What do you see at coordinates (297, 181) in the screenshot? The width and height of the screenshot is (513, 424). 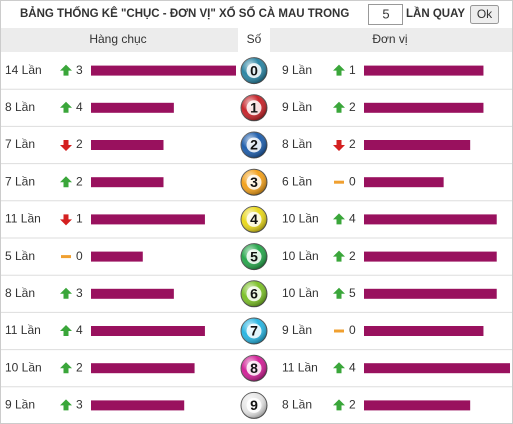 I see `count-label: 6 Lần` at bounding box center [297, 181].